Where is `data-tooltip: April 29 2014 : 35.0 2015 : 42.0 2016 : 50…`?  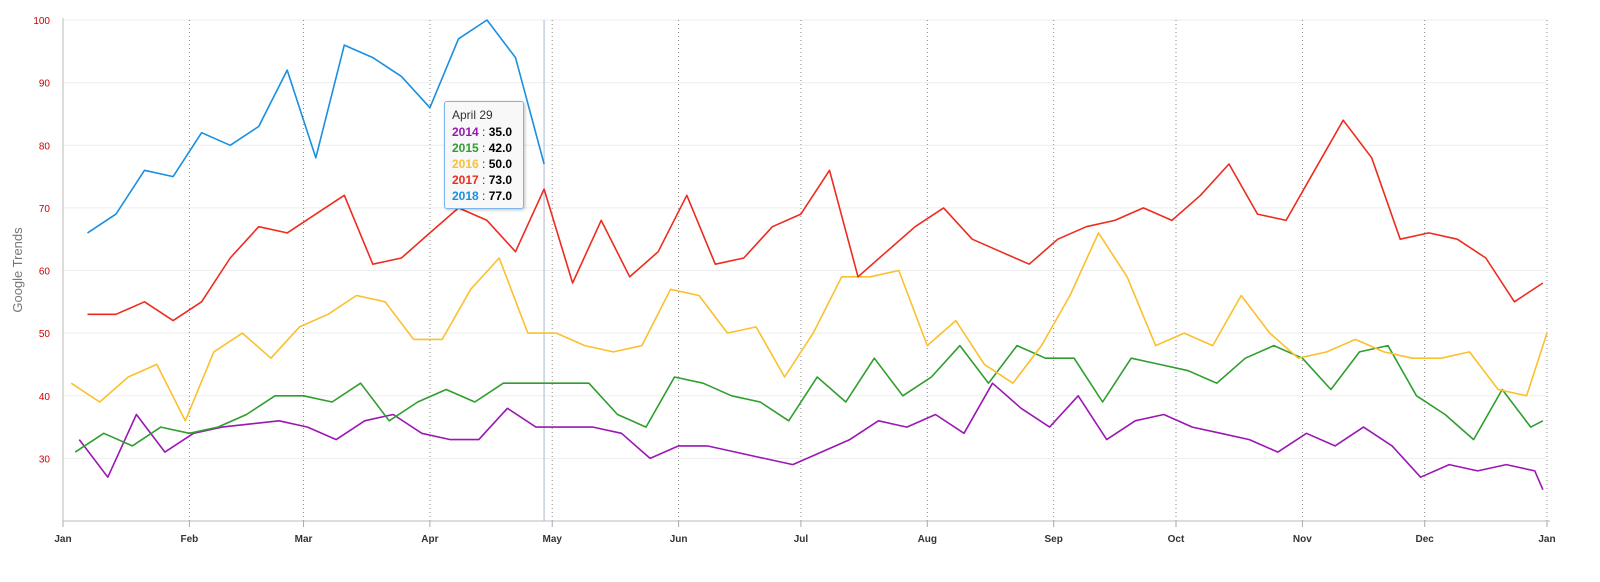 data-tooltip: April 29 2014 : 35.0 2015 : 42.0 2016 : 50… is located at coordinates (484, 155).